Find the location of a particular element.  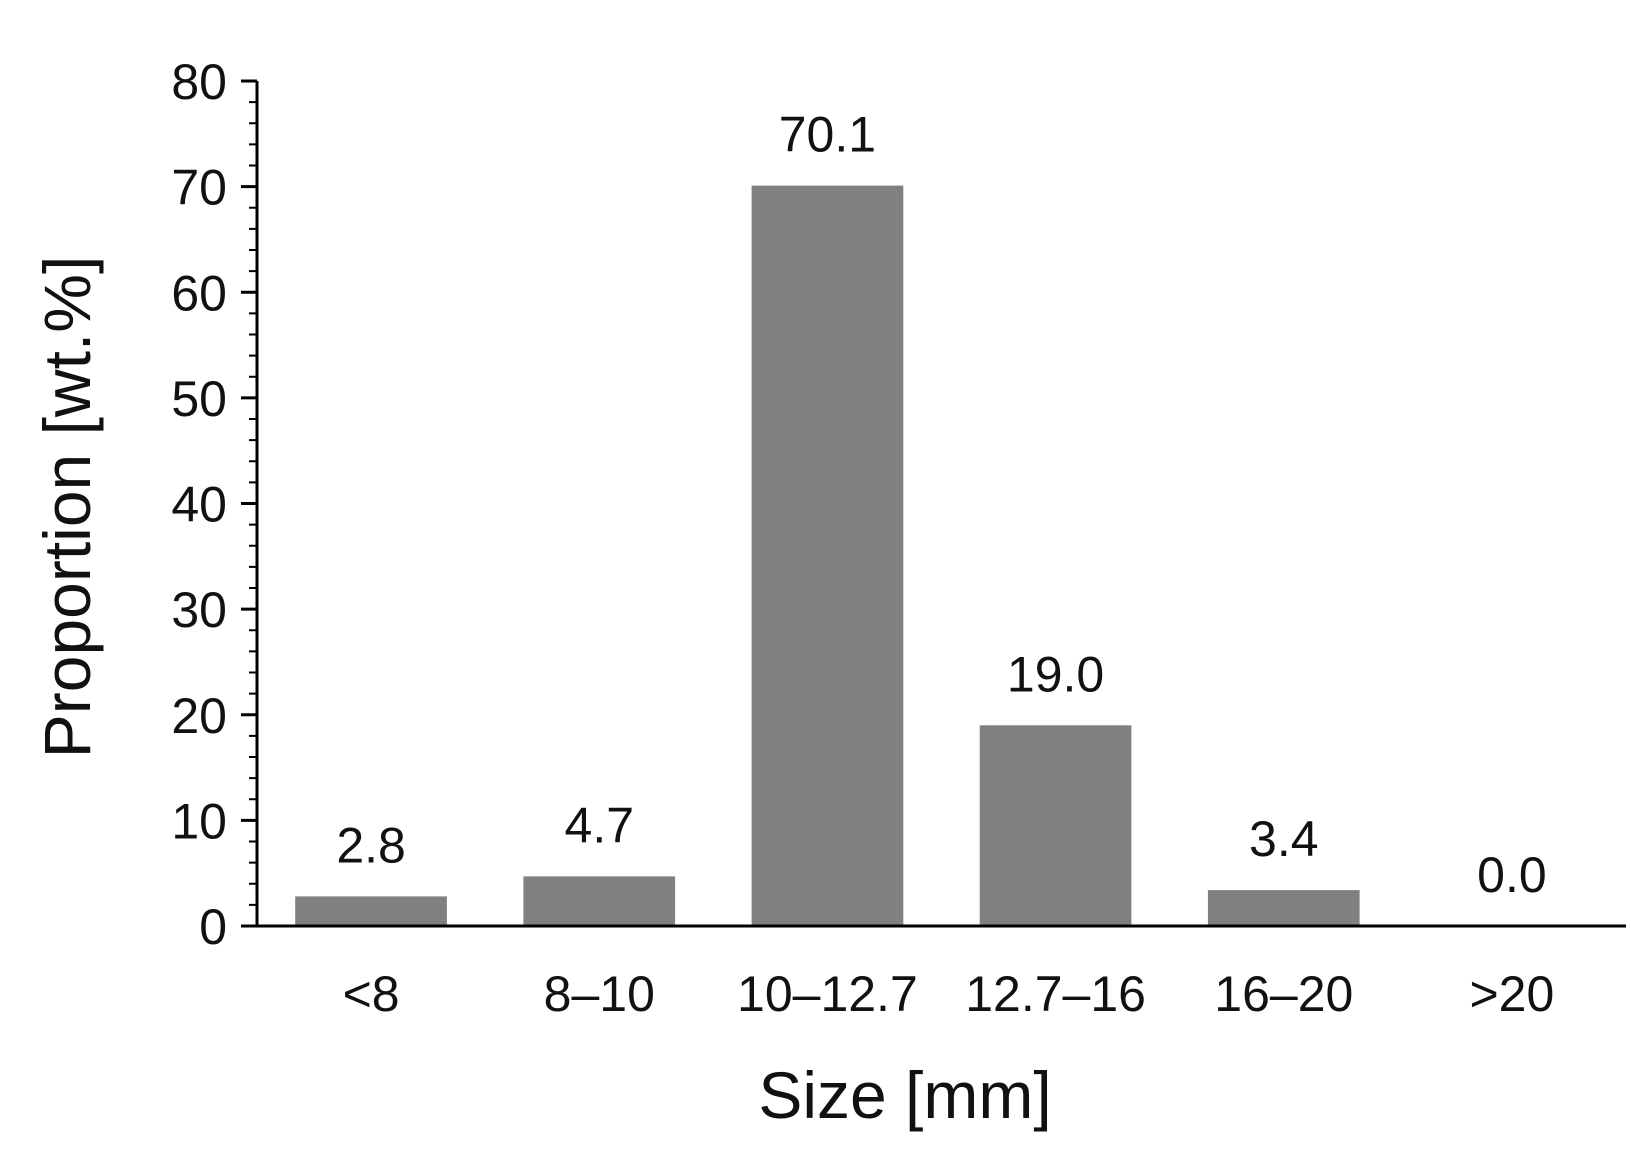

y-tick-label: 40 is located at coordinates (199, 505).